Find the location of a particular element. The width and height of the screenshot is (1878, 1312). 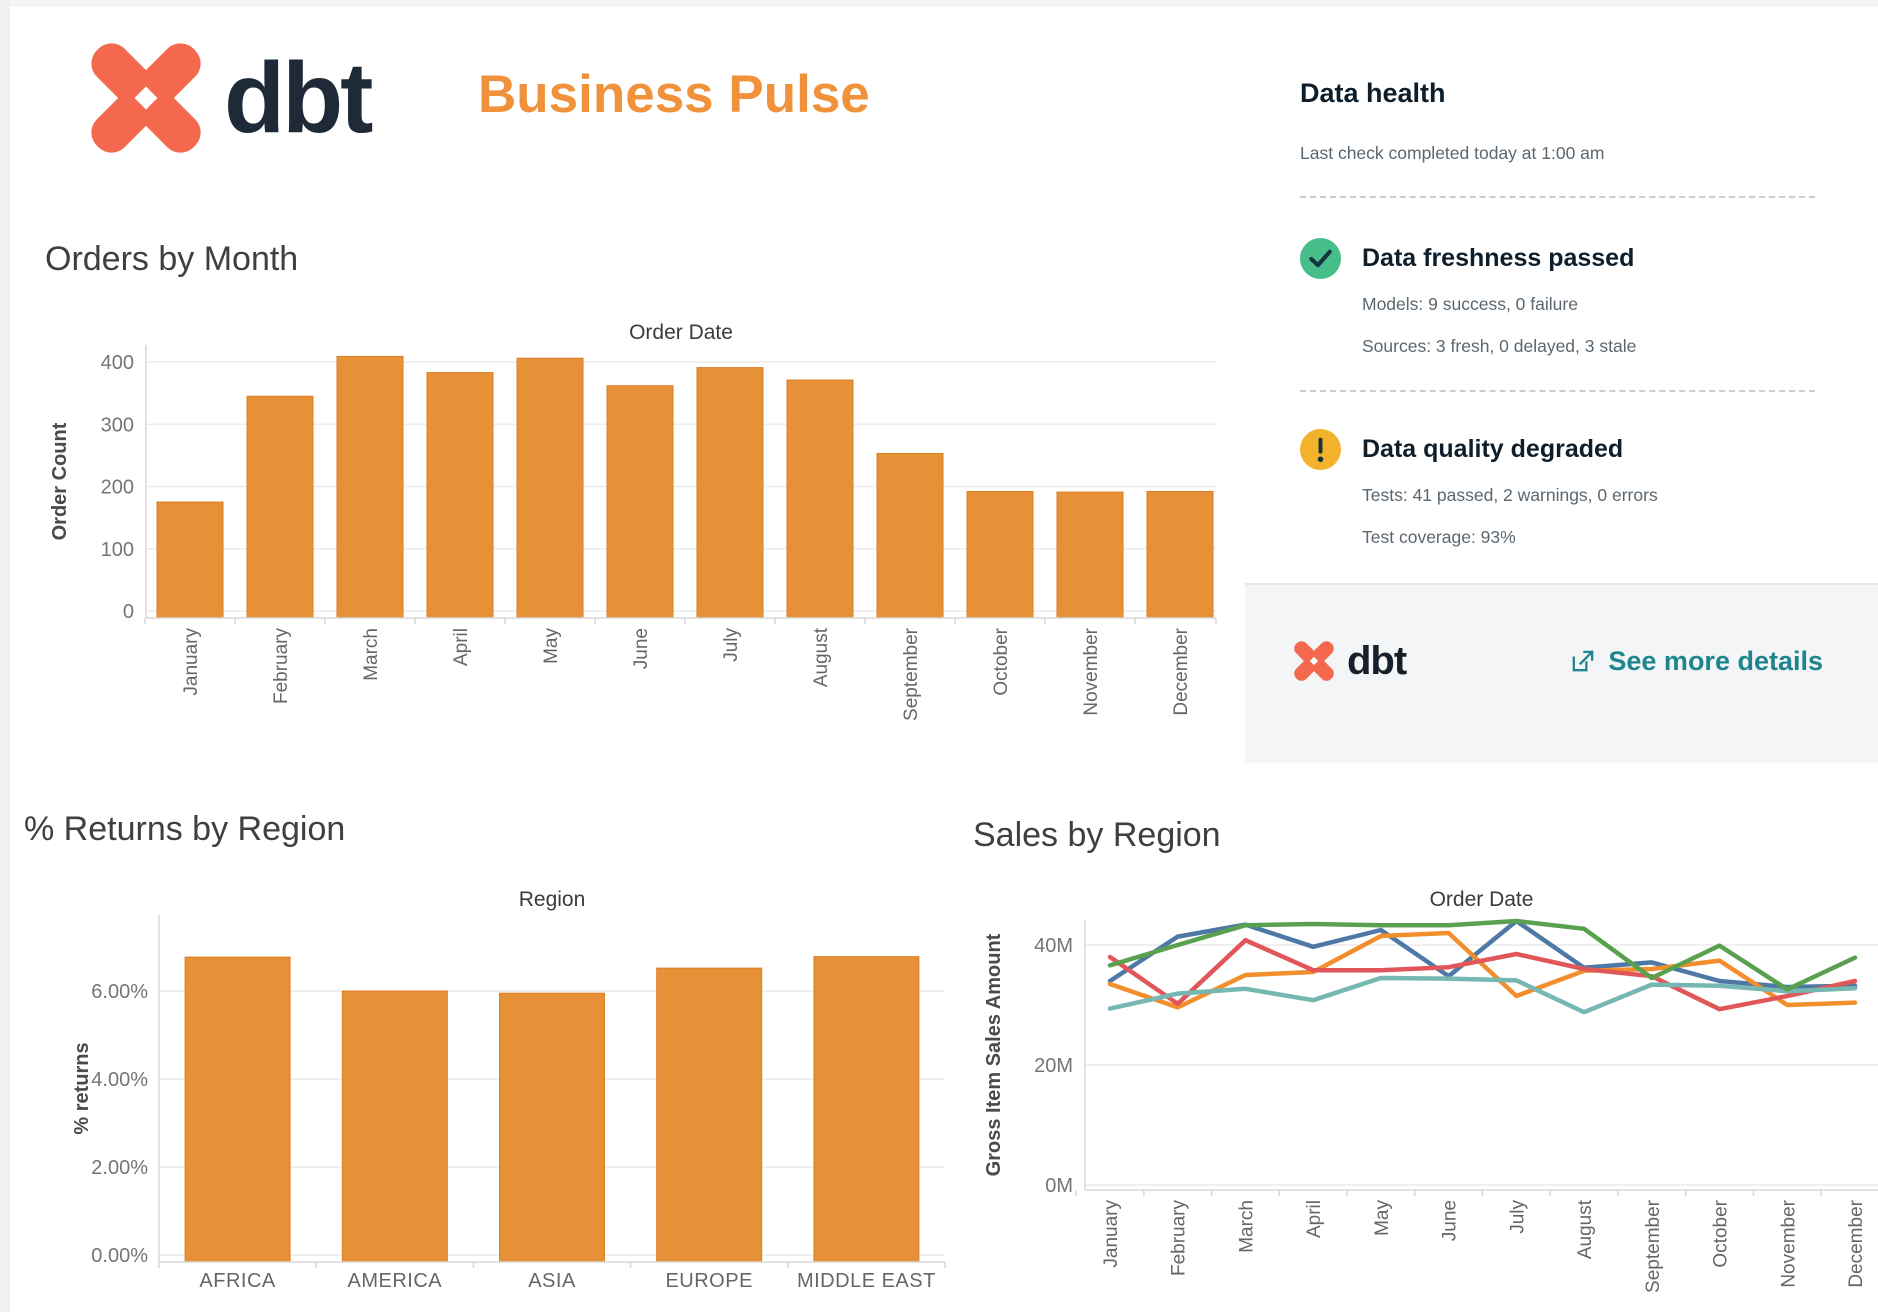

dbt-footer-wordmark: dbt is located at coordinates (1377, 660).